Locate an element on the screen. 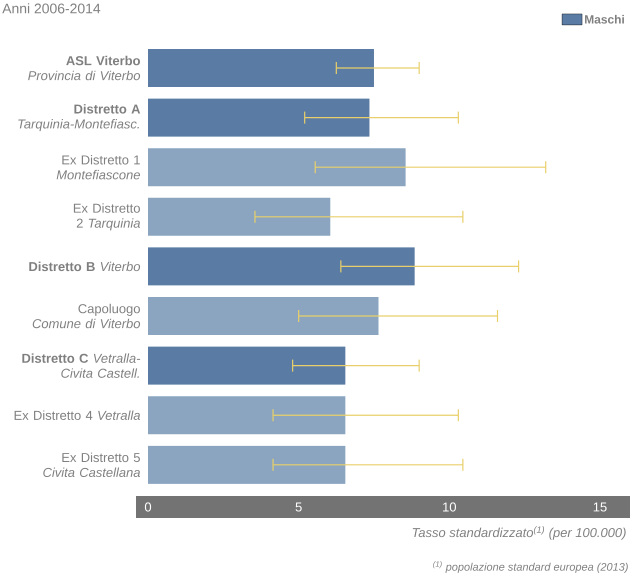 This screenshot has width=635, height=577. y-tick-label: Ex Distretto 5 Civita Castellana is located at coordinates (91, 465).